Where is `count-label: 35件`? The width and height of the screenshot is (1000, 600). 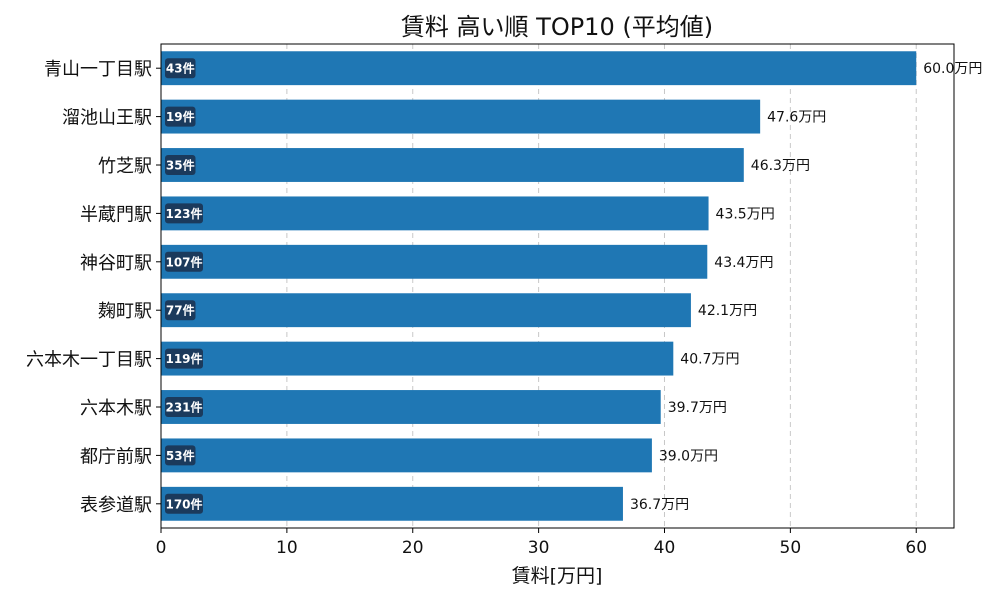 count-label: 35件 is located at coordinates (180, 165).